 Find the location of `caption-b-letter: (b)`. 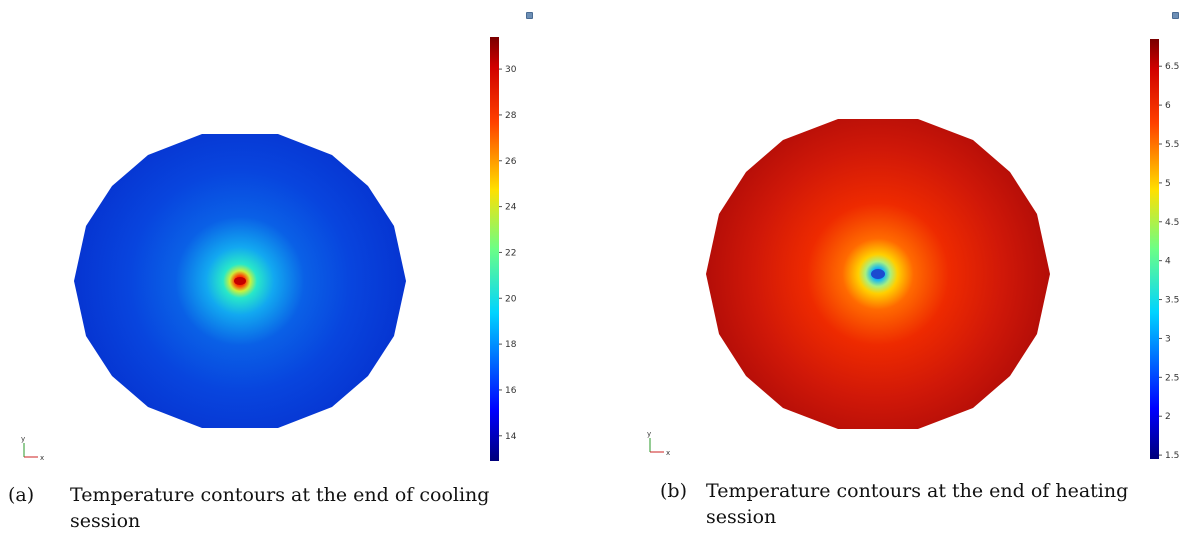

caption-b-letter: (b) is located at coordinates (673, 491).